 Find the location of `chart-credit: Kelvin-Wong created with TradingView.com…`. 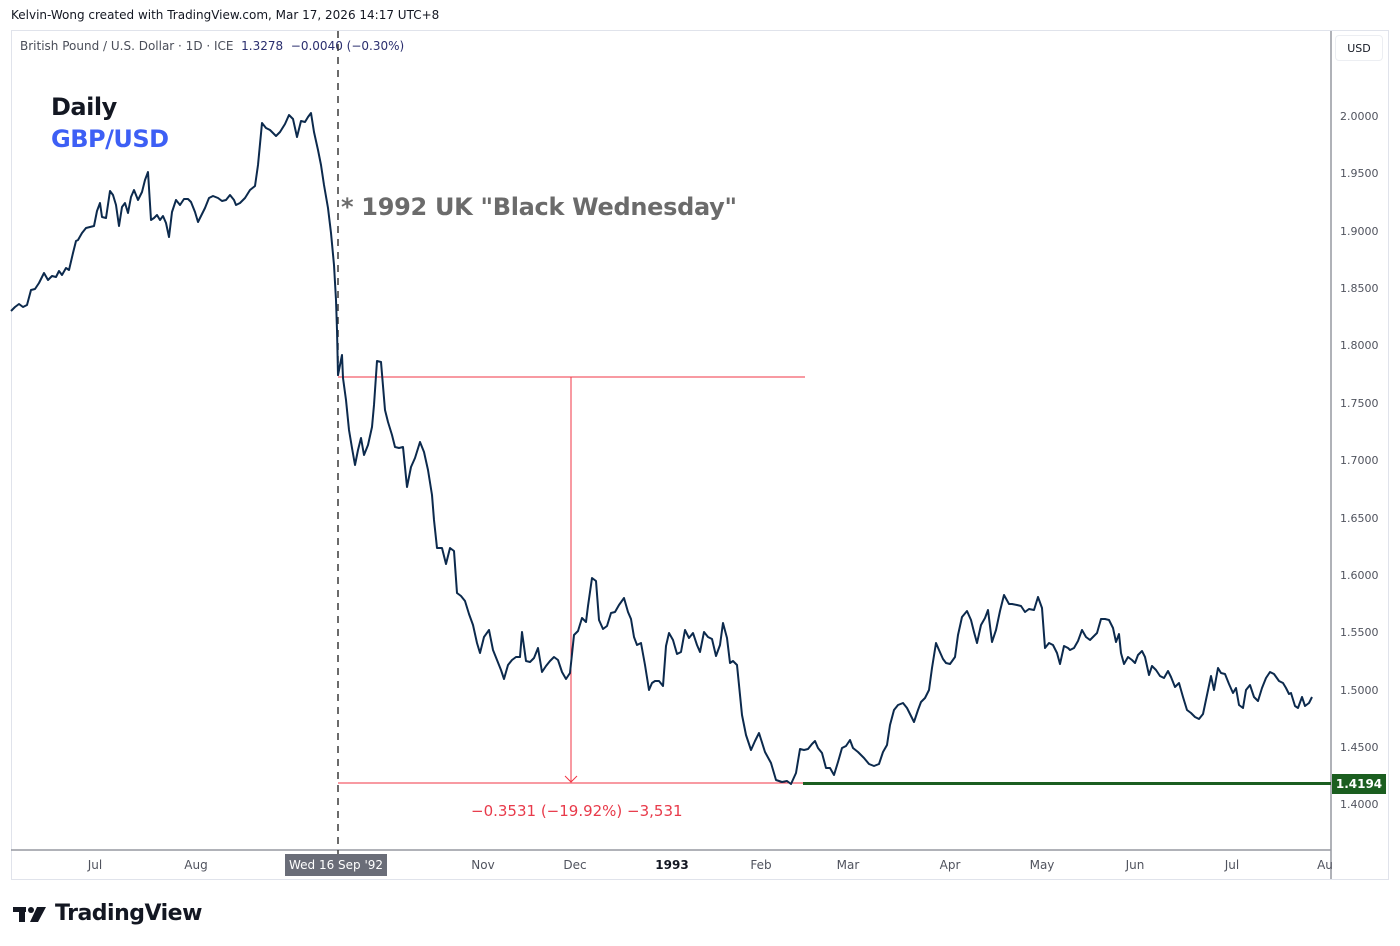

chart-credit: Kelvin-Wong created with TradingView.com… is located at coordinates (225, 15).